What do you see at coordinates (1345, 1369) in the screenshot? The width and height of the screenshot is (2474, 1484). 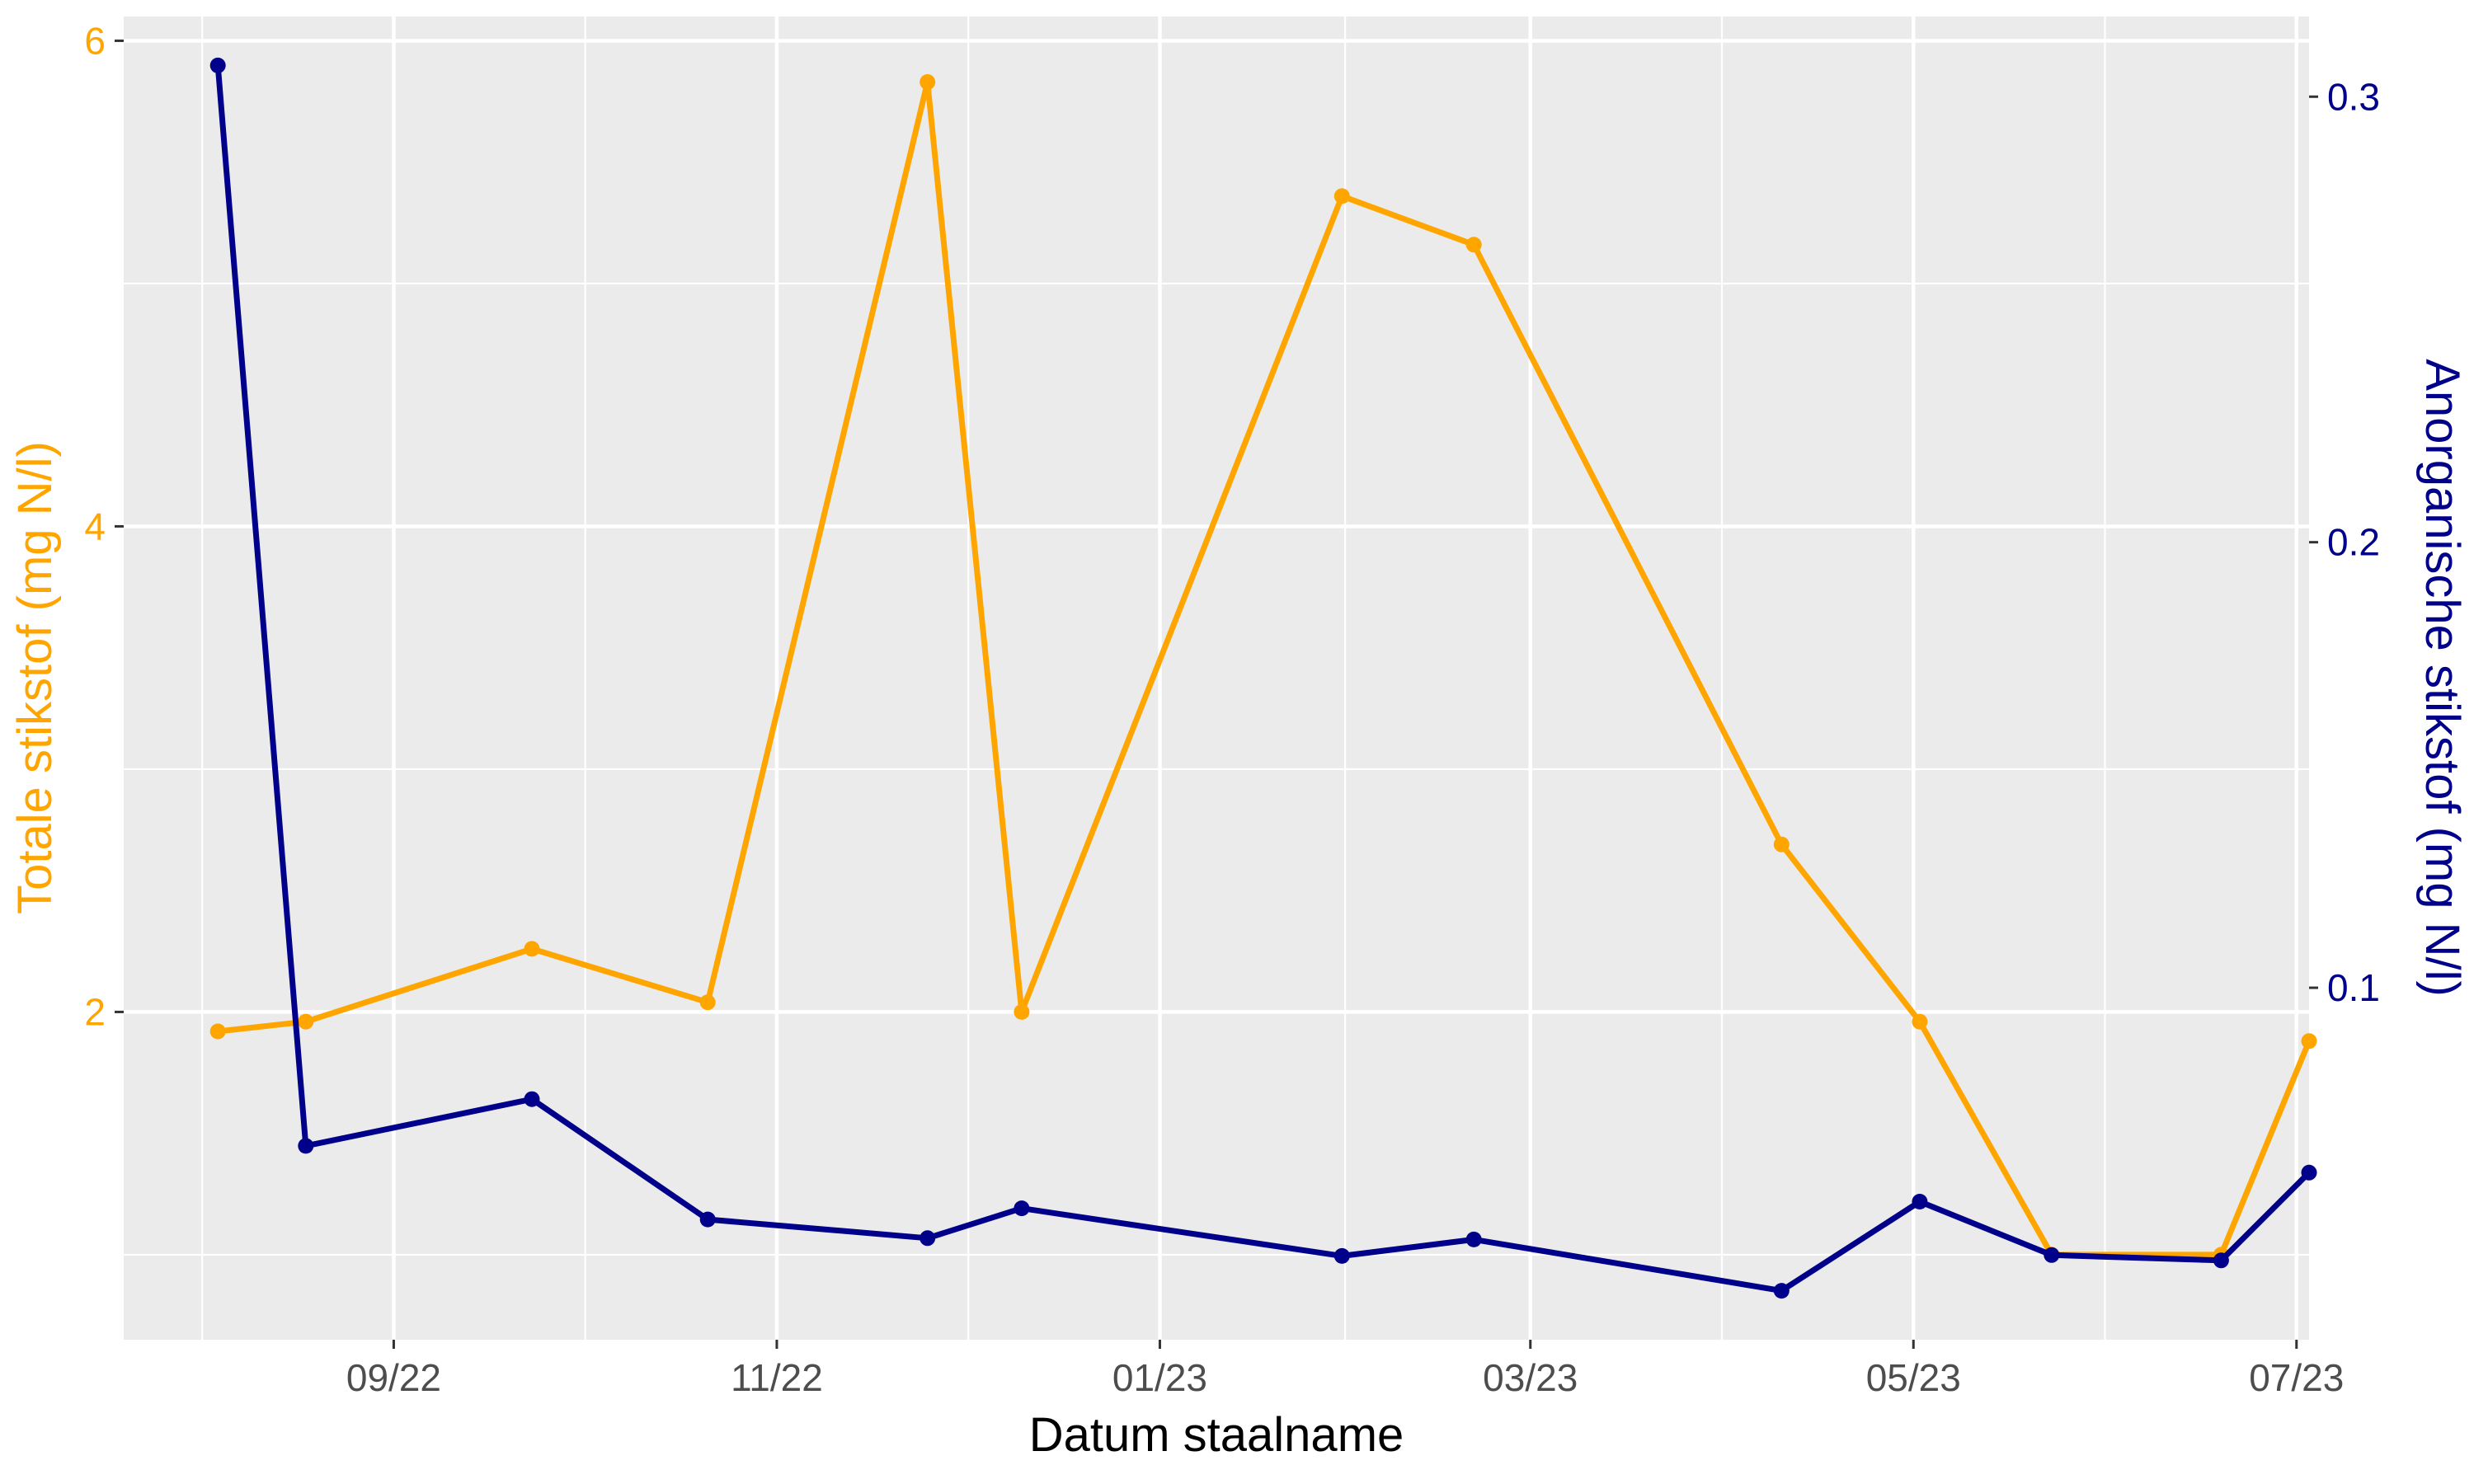 I see `x-axis: 09/22 11/22 01/23 03/23 05/23 07/23` at bounding box center [1345, 1369].